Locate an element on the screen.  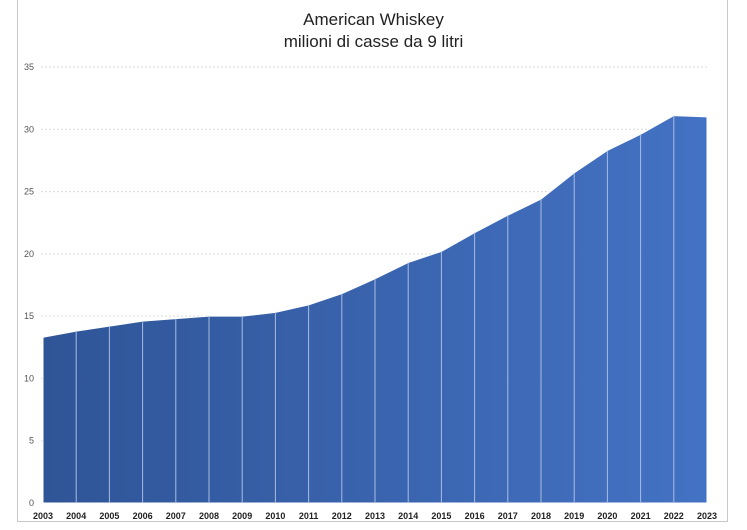
x-tick-label: 2020 is located at coordinates (607, 516).